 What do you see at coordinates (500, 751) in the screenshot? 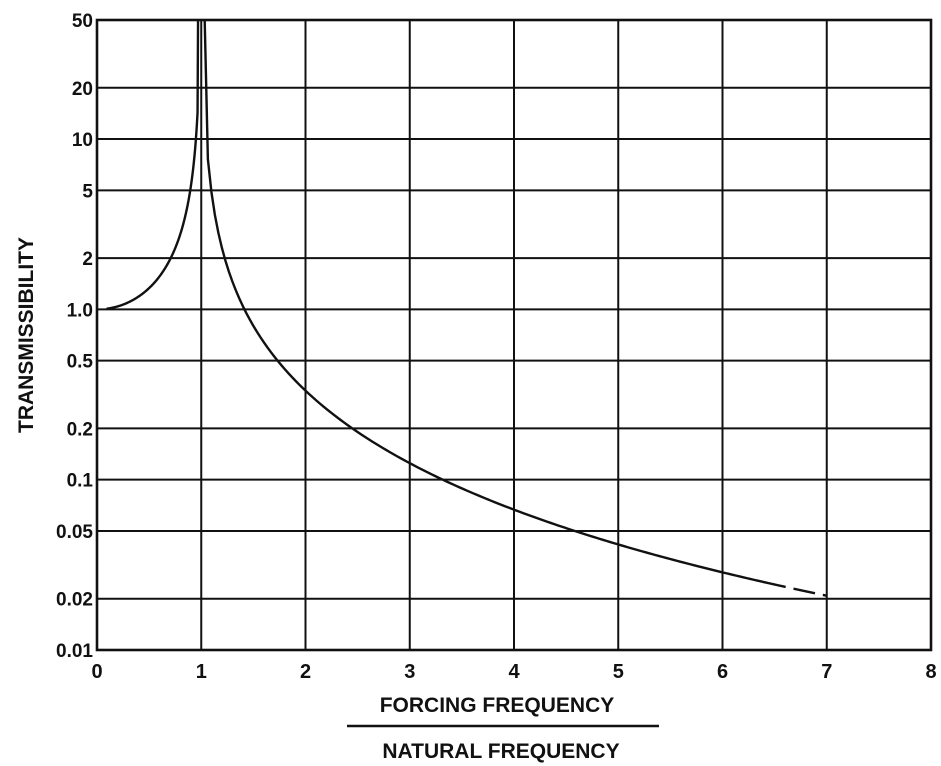
I see `x-axis-label-denominator: NATURAL FREQUENCY` at bounding box center [500, 751].